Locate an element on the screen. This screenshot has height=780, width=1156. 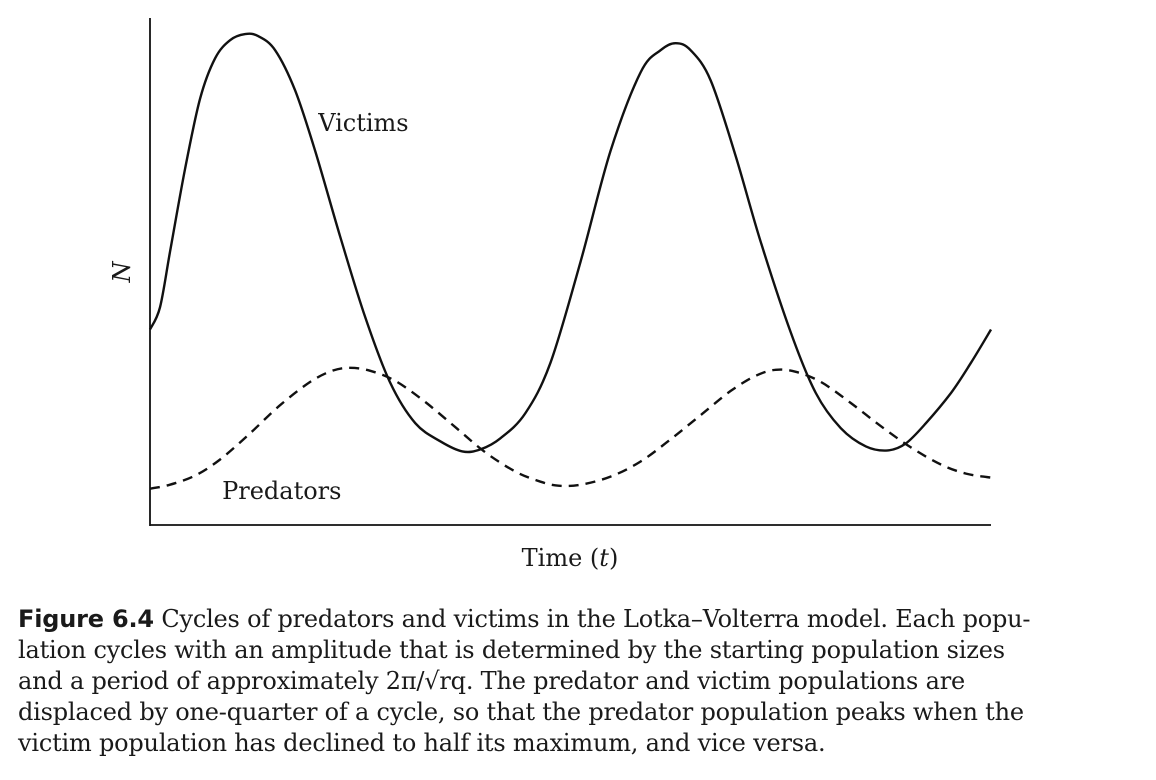
victims-label: Victims is located at coordinates (362, 123).